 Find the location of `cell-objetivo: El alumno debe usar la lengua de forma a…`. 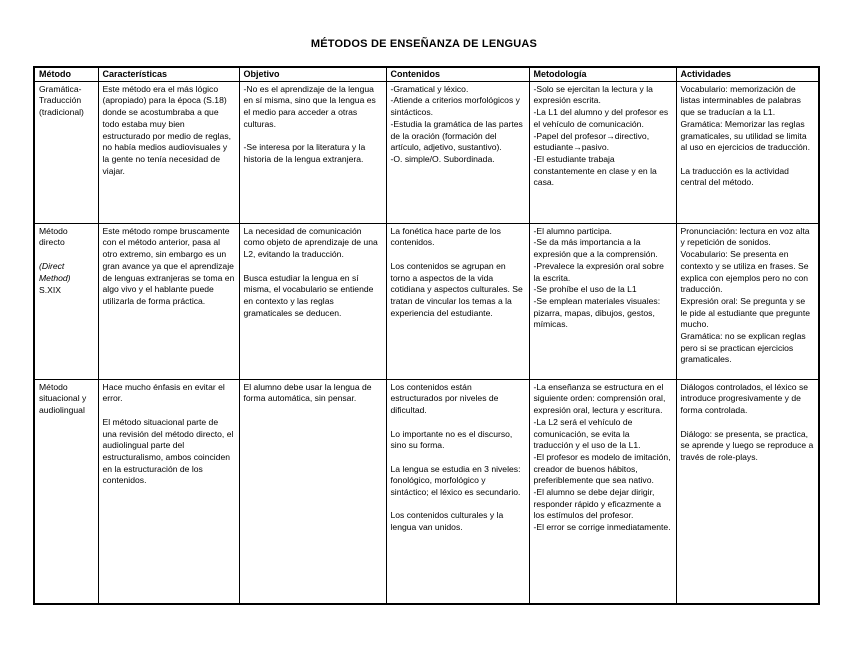

cell-objetivo: El alumno debe usar la lengua de forma a… is located at coordinates (312, 491).